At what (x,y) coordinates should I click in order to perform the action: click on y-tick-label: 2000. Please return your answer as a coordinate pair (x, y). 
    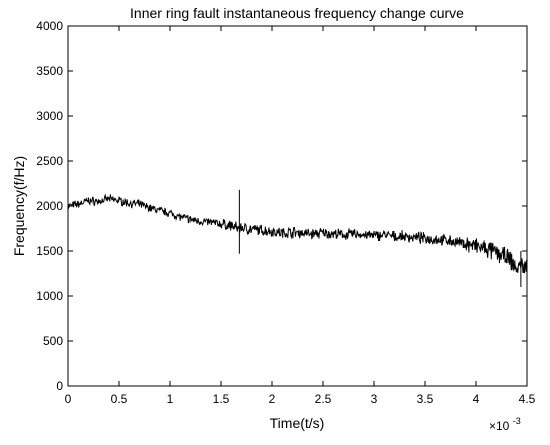
    Looking at the image, I should click on (49, 206).